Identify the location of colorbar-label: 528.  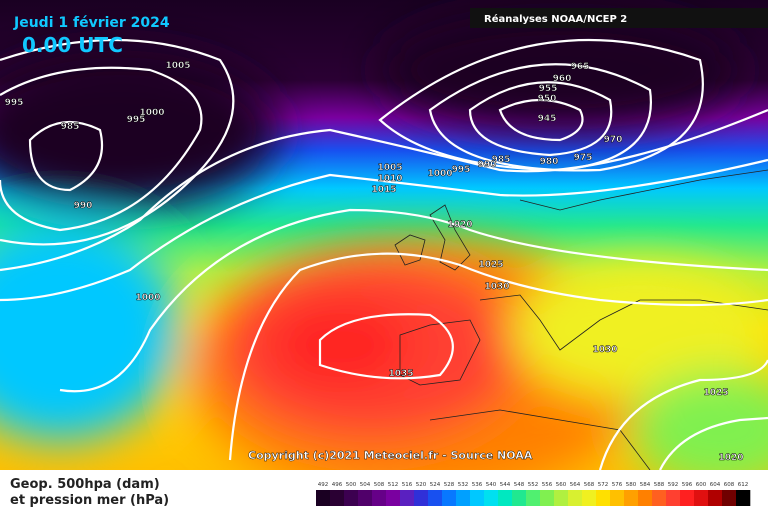
(449, 485).